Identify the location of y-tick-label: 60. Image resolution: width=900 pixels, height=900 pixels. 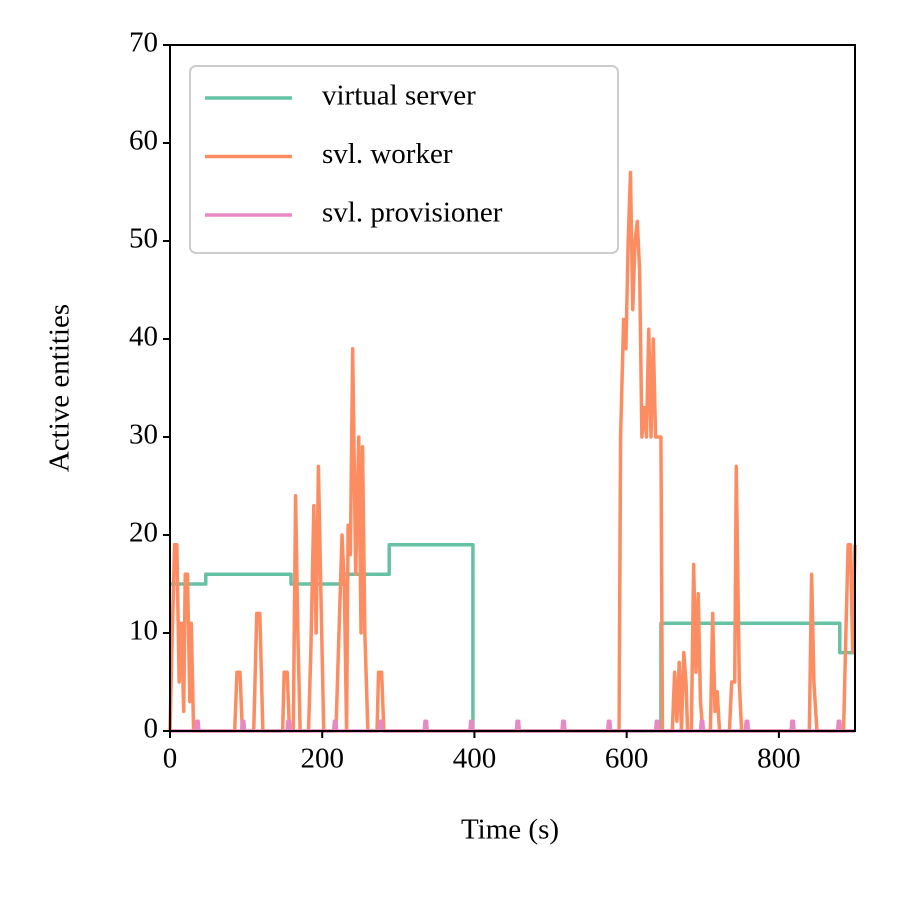
(143, 141).